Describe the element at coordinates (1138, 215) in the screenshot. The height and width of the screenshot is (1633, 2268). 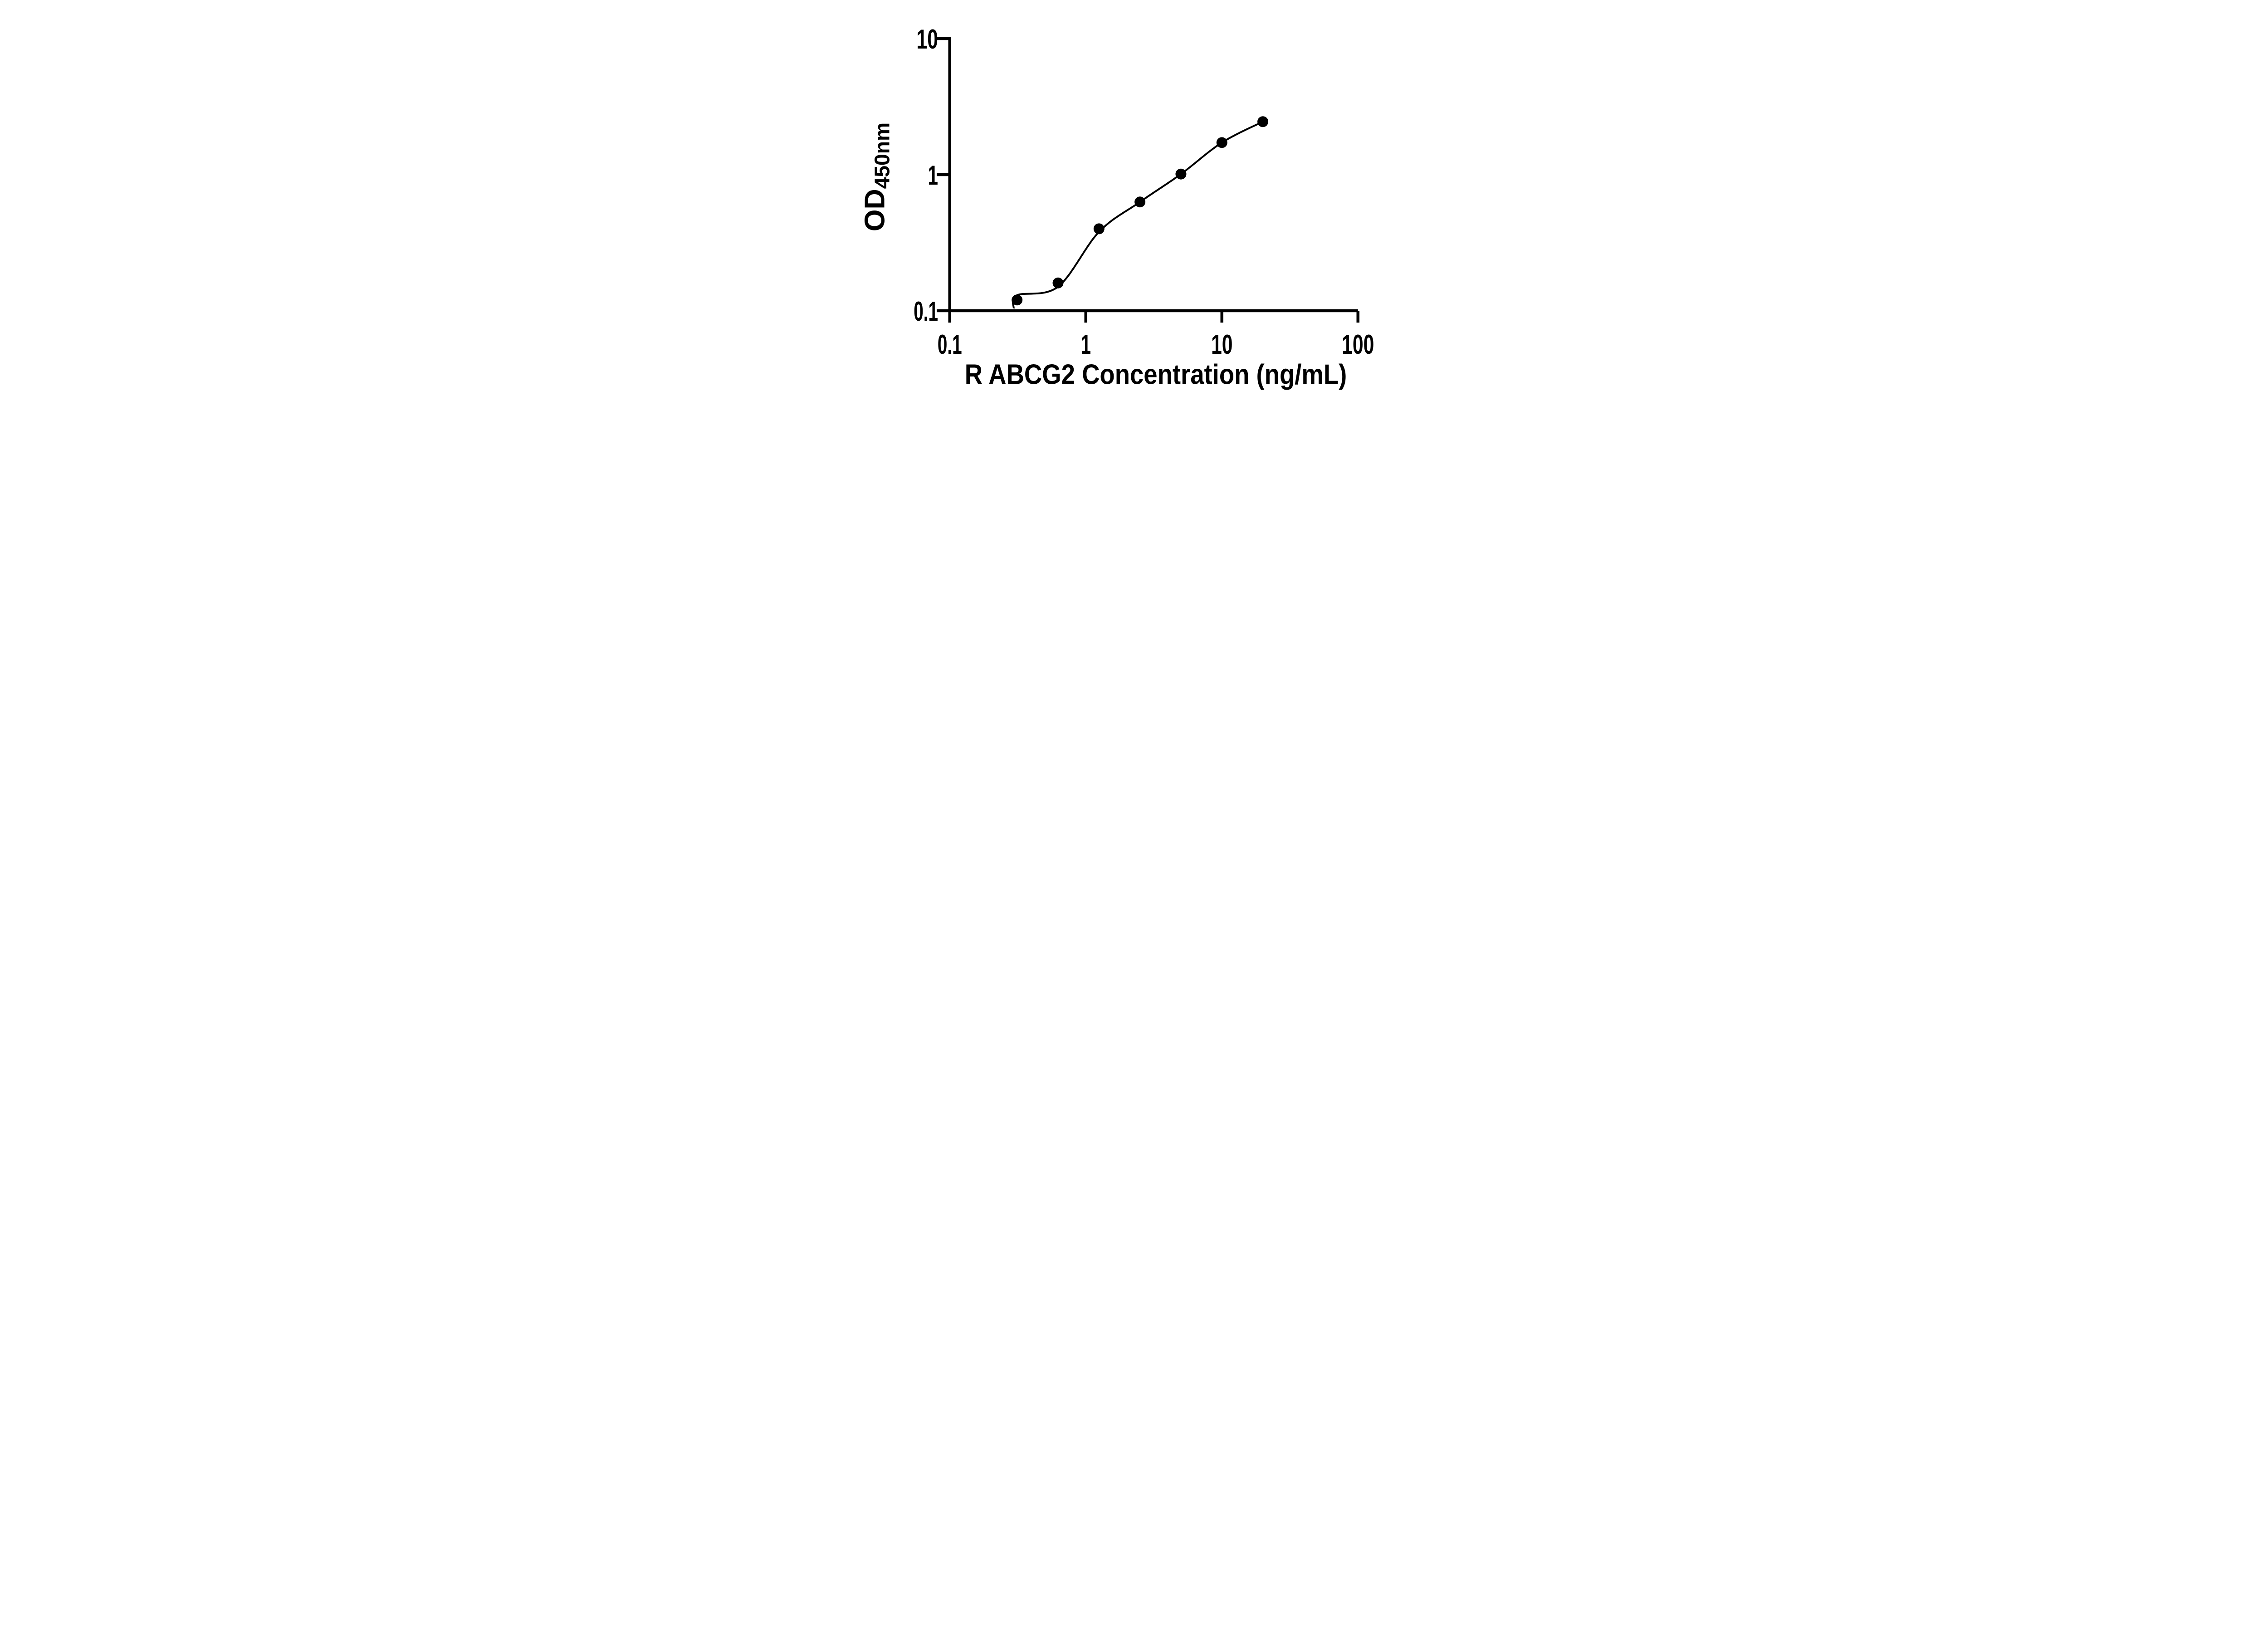
I see `fit-curve-line` at that location.